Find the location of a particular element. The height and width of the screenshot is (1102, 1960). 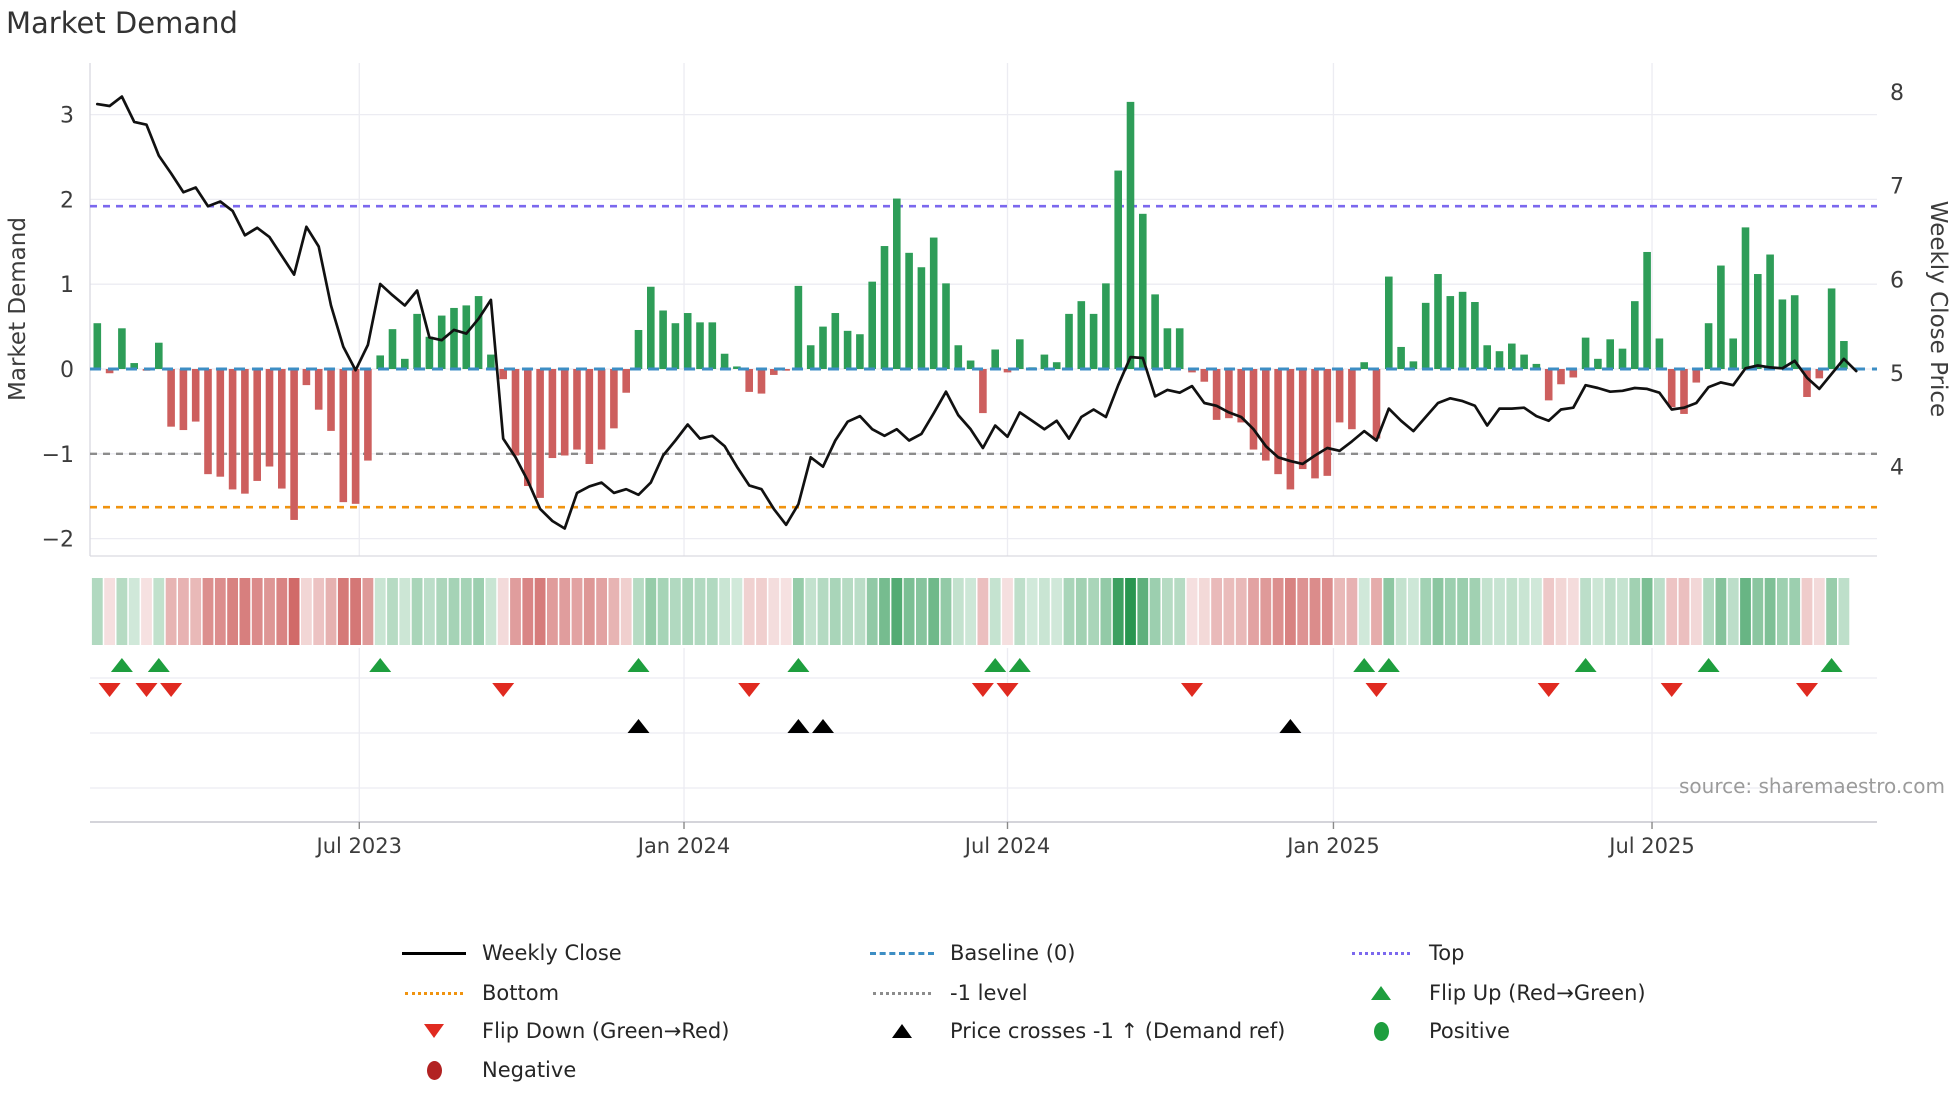

legend-label: Positive is located at coordinates (1469, 1031).